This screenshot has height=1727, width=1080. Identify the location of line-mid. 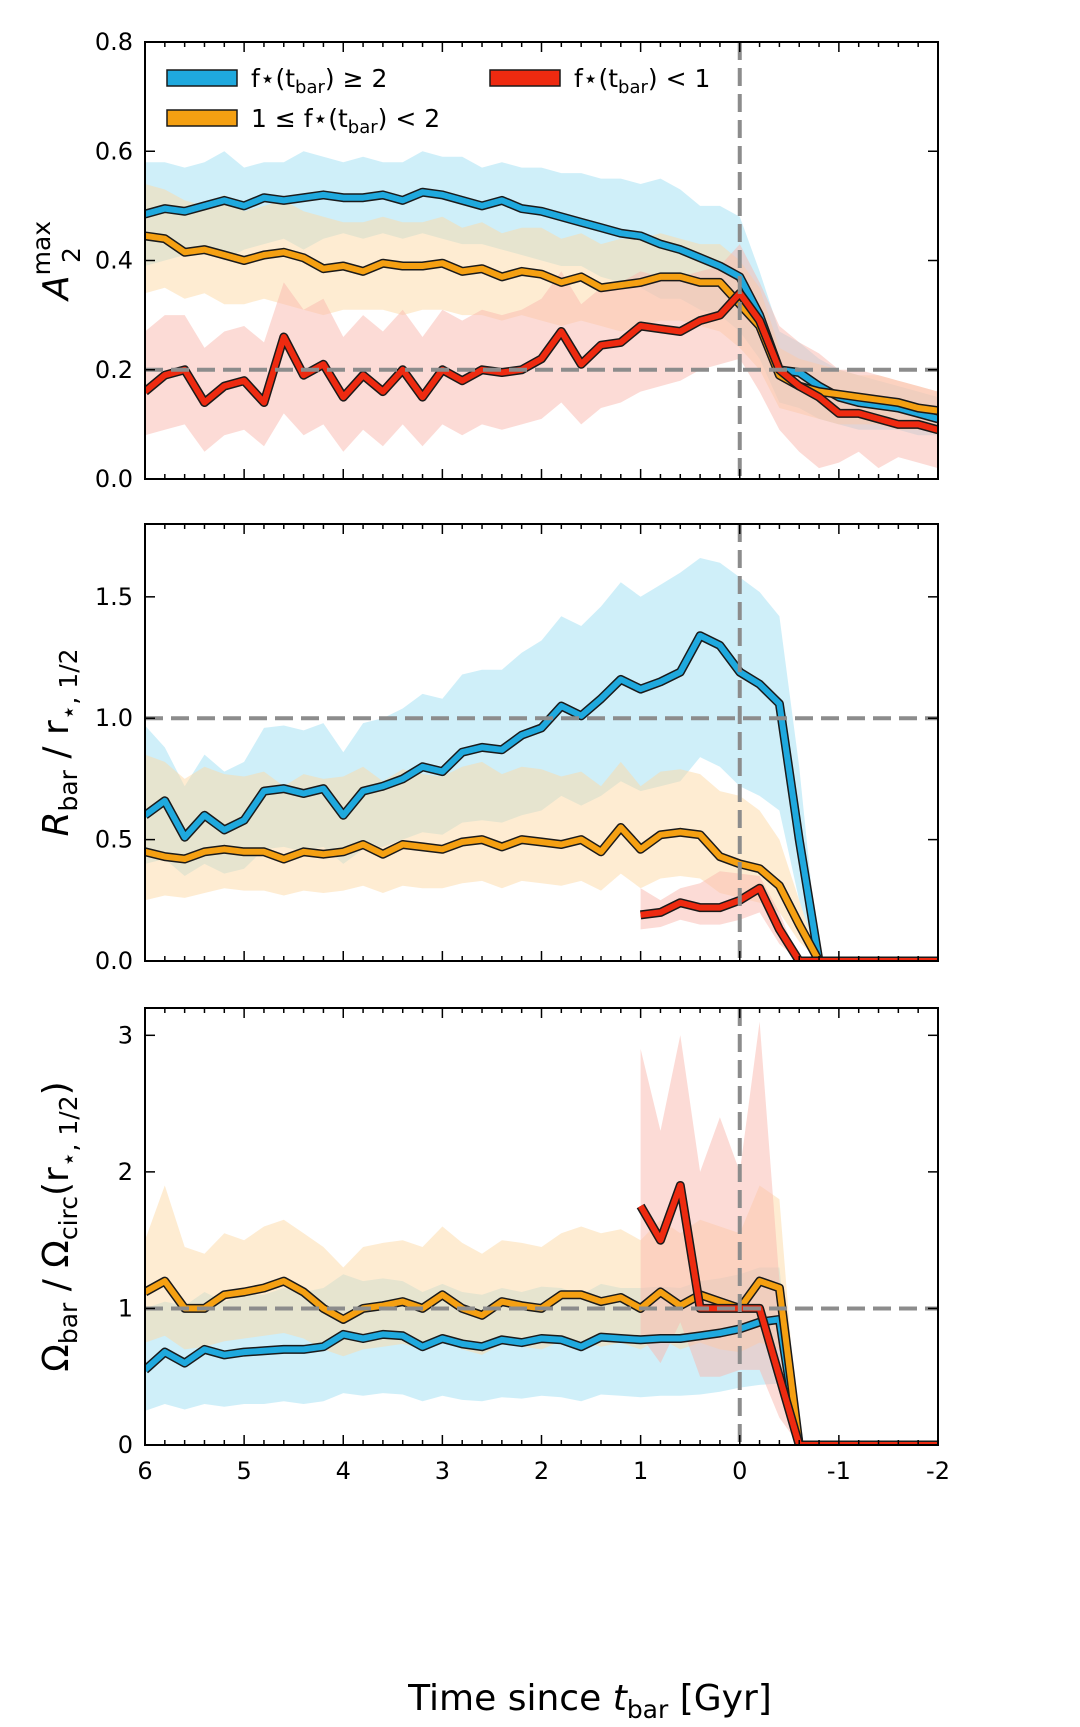
(541, 892).